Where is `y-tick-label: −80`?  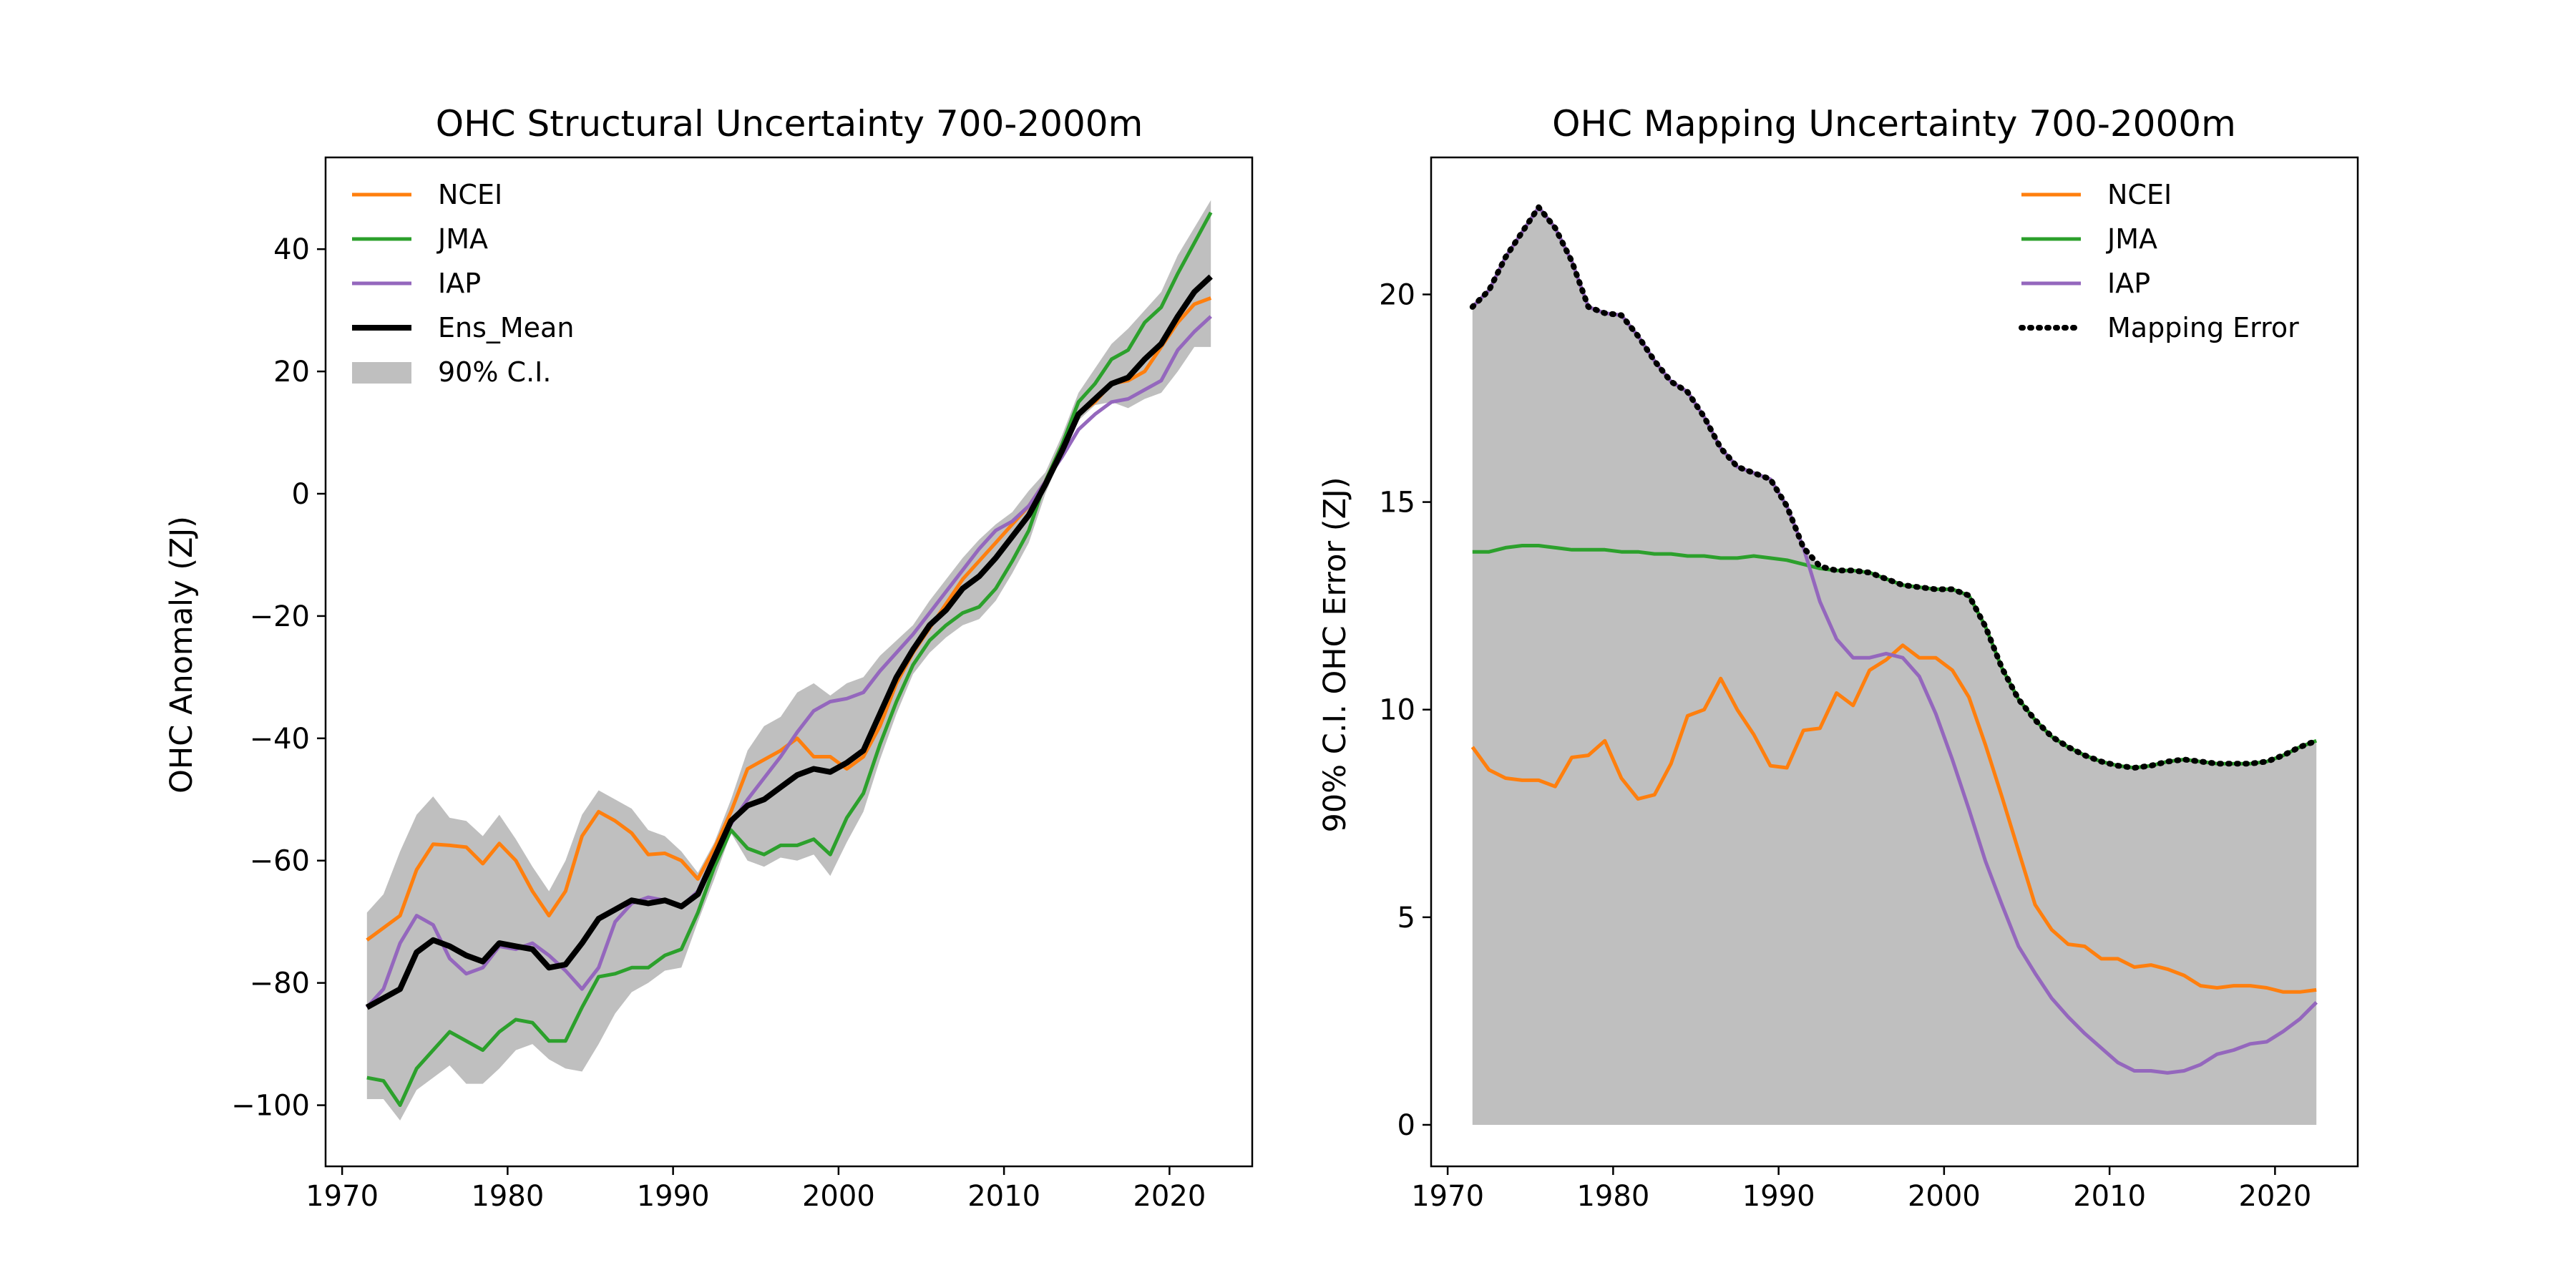 y-tick-label: −80 is located at coordinates (280, 983).